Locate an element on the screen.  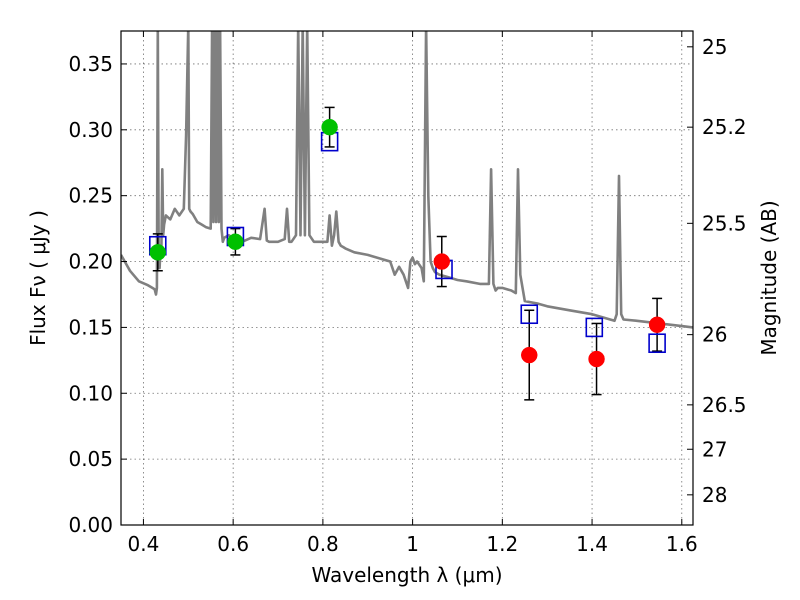
y-tick-label: 0.30 is located at coordinates (90, 130).